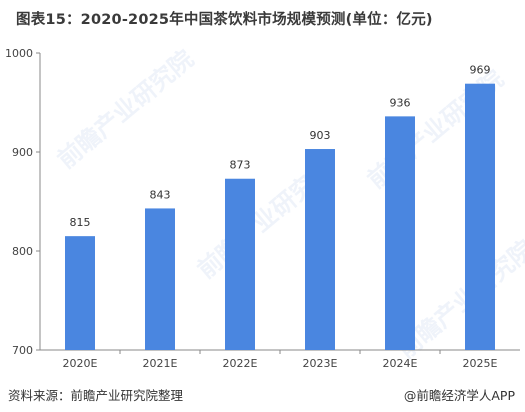 This screenshot has height=412, width=525. What do you see at coordinates (80, 222) in the screenshot?
I see `data-label: 815` at bounding box center [80, 222].